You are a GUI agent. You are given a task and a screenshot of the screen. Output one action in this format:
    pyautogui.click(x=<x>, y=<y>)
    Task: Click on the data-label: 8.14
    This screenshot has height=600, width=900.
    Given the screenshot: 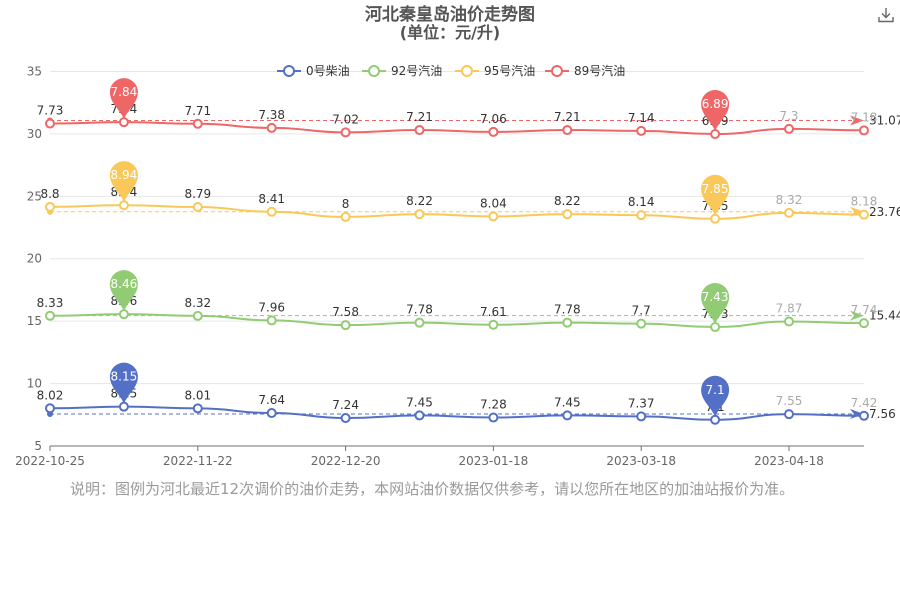 What is the action you would take?
    pyautogui.click(x=641, y=202)
    